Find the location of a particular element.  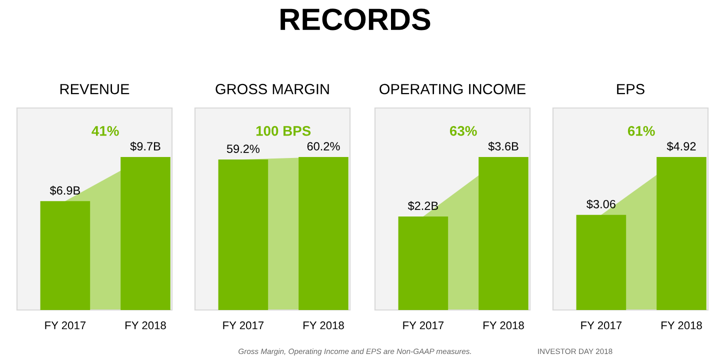

text: 41% is located at coordinates (105, 131).